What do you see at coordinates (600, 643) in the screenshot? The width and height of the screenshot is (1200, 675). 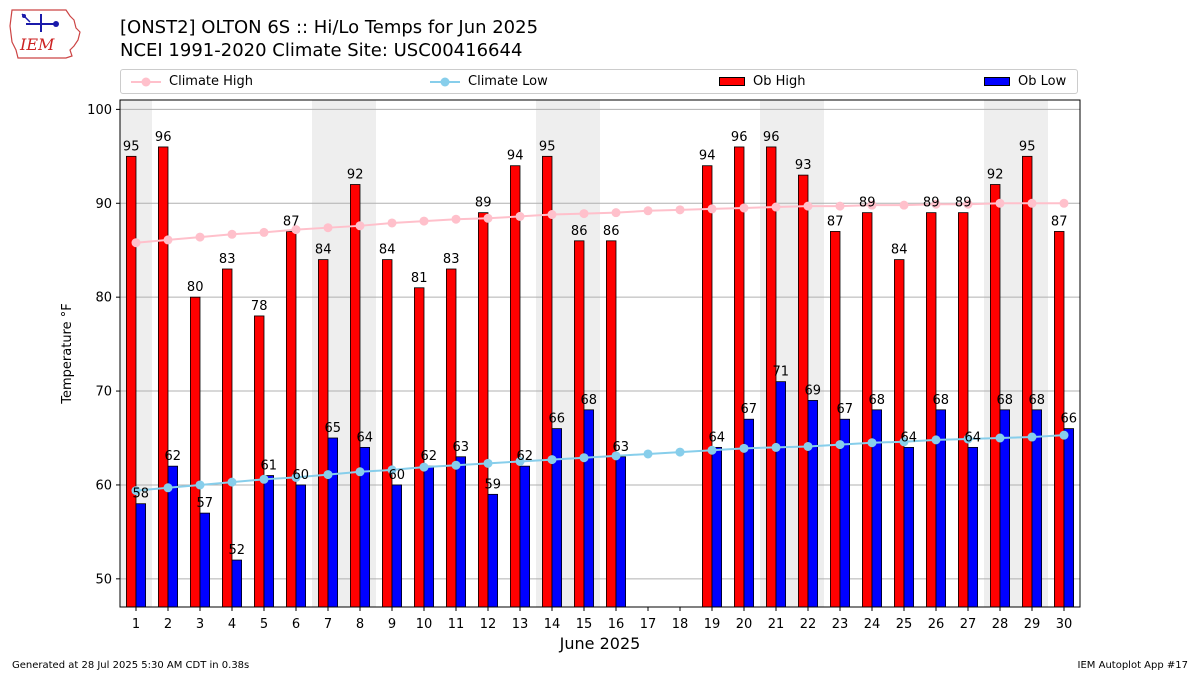 I see `x-axis-title: June 2025` at bounding box center [600, 643].